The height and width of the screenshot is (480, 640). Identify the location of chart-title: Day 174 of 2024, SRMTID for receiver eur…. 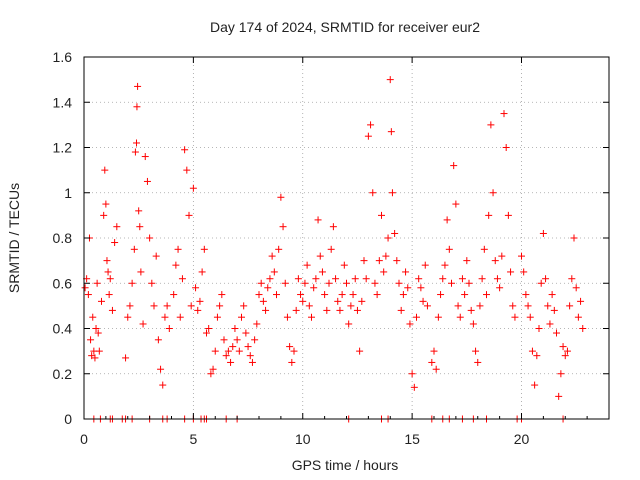
(345, 27).